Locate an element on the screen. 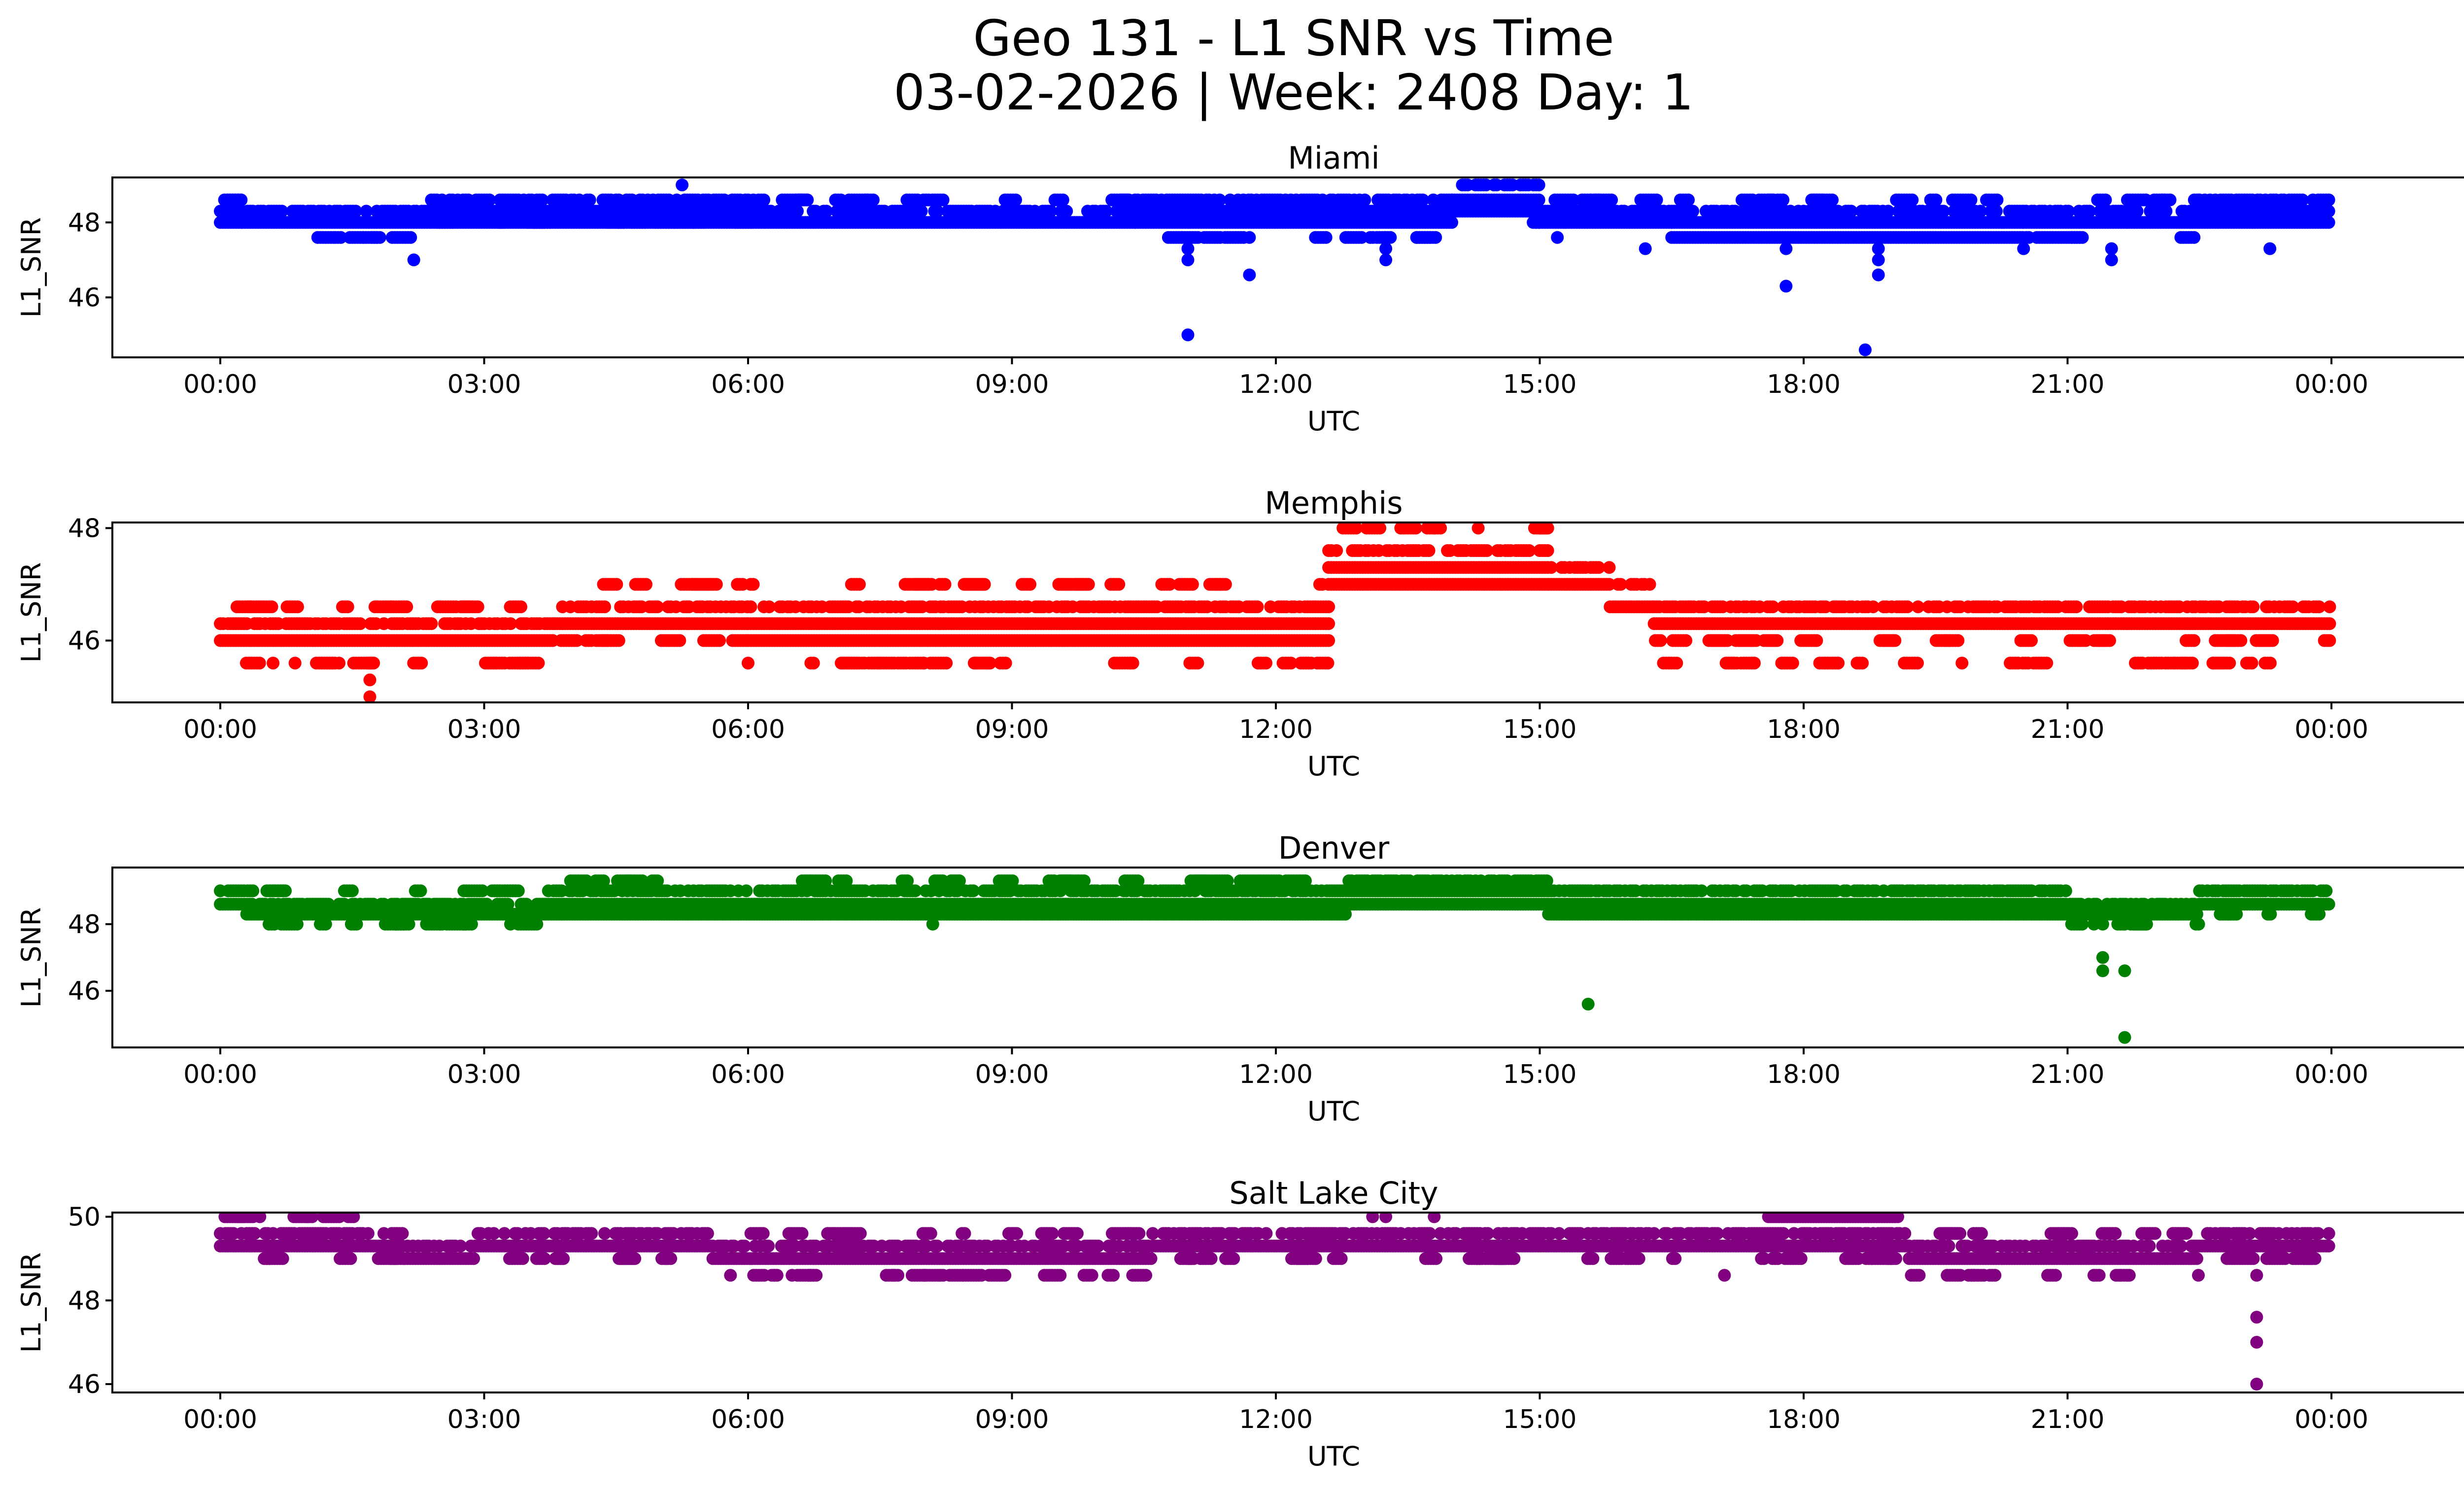 This screenshot has width=2464, height=1495. x-tick-label: 09:00 is located at coordinates (1012, 729).